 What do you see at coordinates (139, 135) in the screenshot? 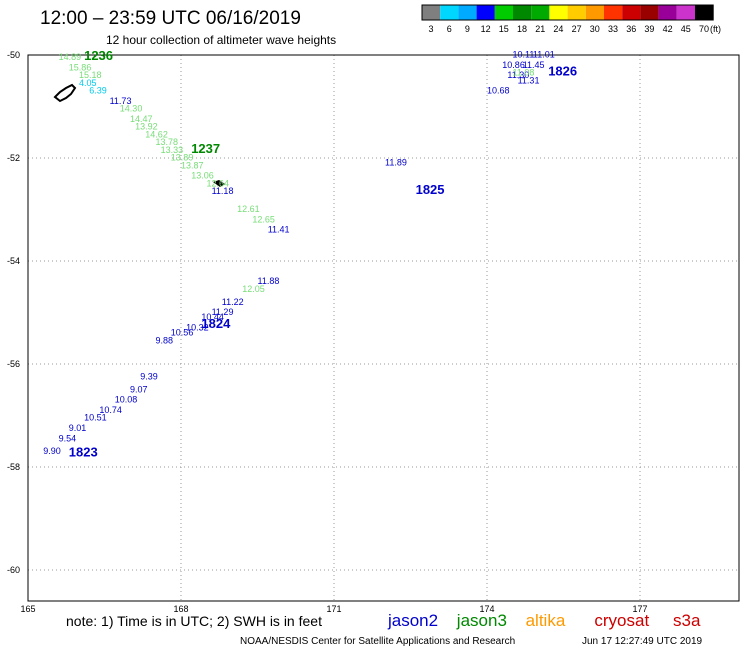
I see `island-outline` at bounding box center [139, 135].